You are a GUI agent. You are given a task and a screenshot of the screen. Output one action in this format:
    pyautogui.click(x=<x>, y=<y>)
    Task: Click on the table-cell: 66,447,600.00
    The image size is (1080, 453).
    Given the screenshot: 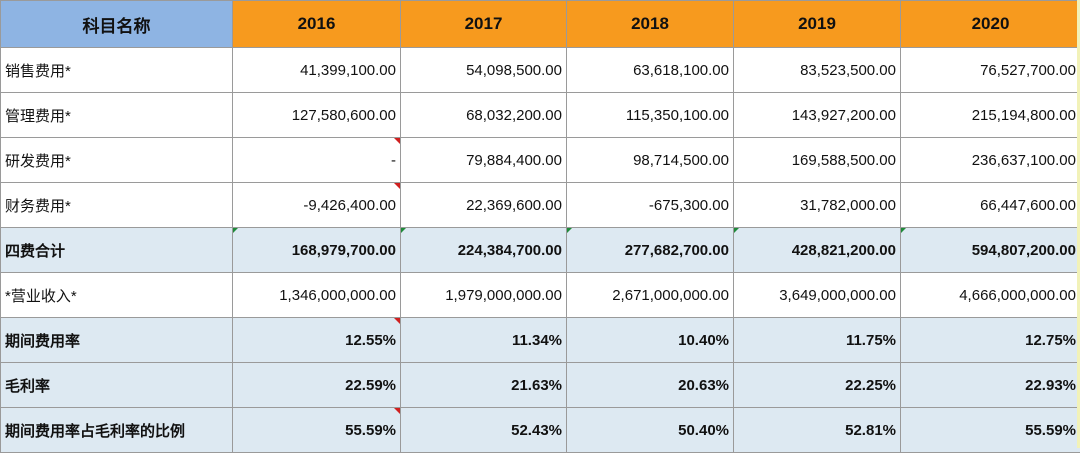 What is the action you would take?
    pyautogui.click(x=990, y=205)
    